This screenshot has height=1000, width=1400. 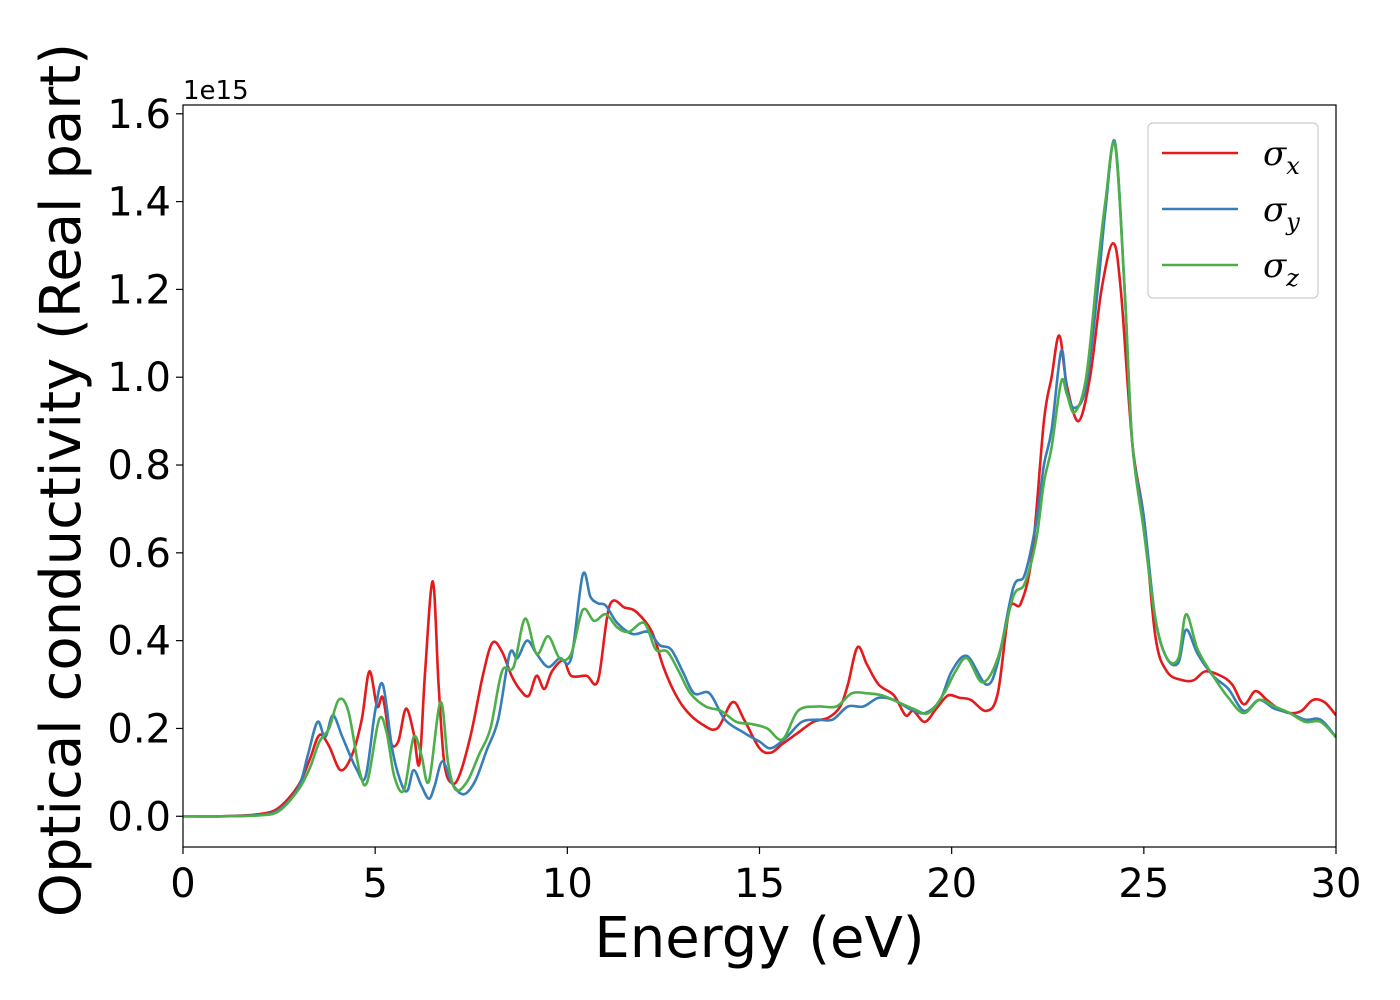 What do you see at coordinates (1231, 213) in the screenshot?
I see `legend-entry: σy` at bounding box center [1231, 213].